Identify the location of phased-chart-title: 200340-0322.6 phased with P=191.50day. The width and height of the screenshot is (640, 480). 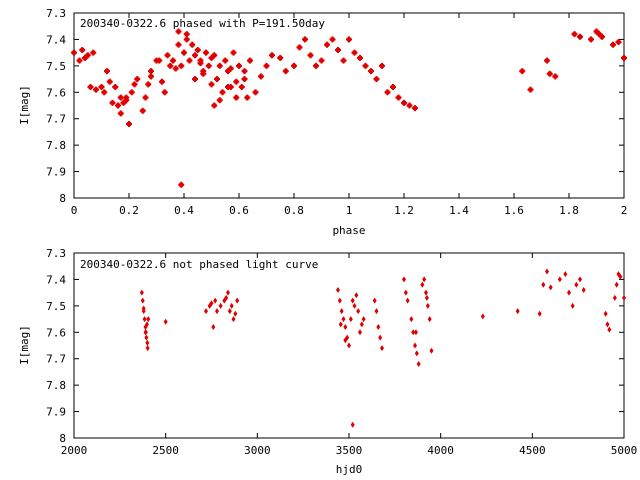
(202, 23).